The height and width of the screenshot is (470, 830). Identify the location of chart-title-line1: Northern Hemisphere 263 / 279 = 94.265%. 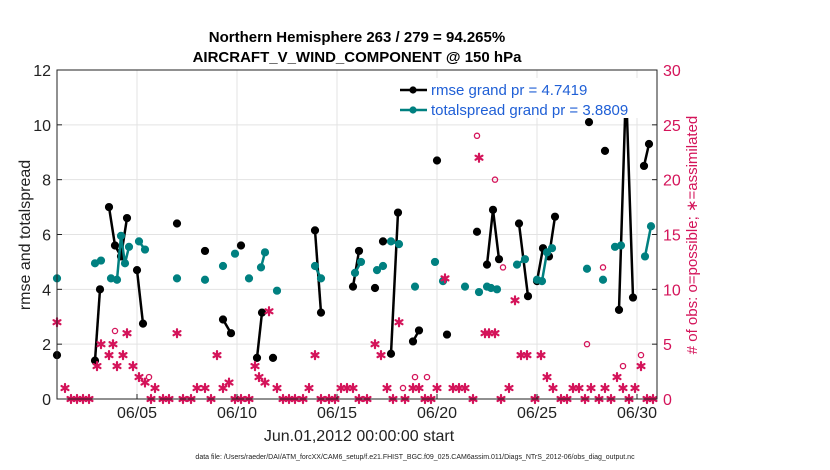
(357, 37).